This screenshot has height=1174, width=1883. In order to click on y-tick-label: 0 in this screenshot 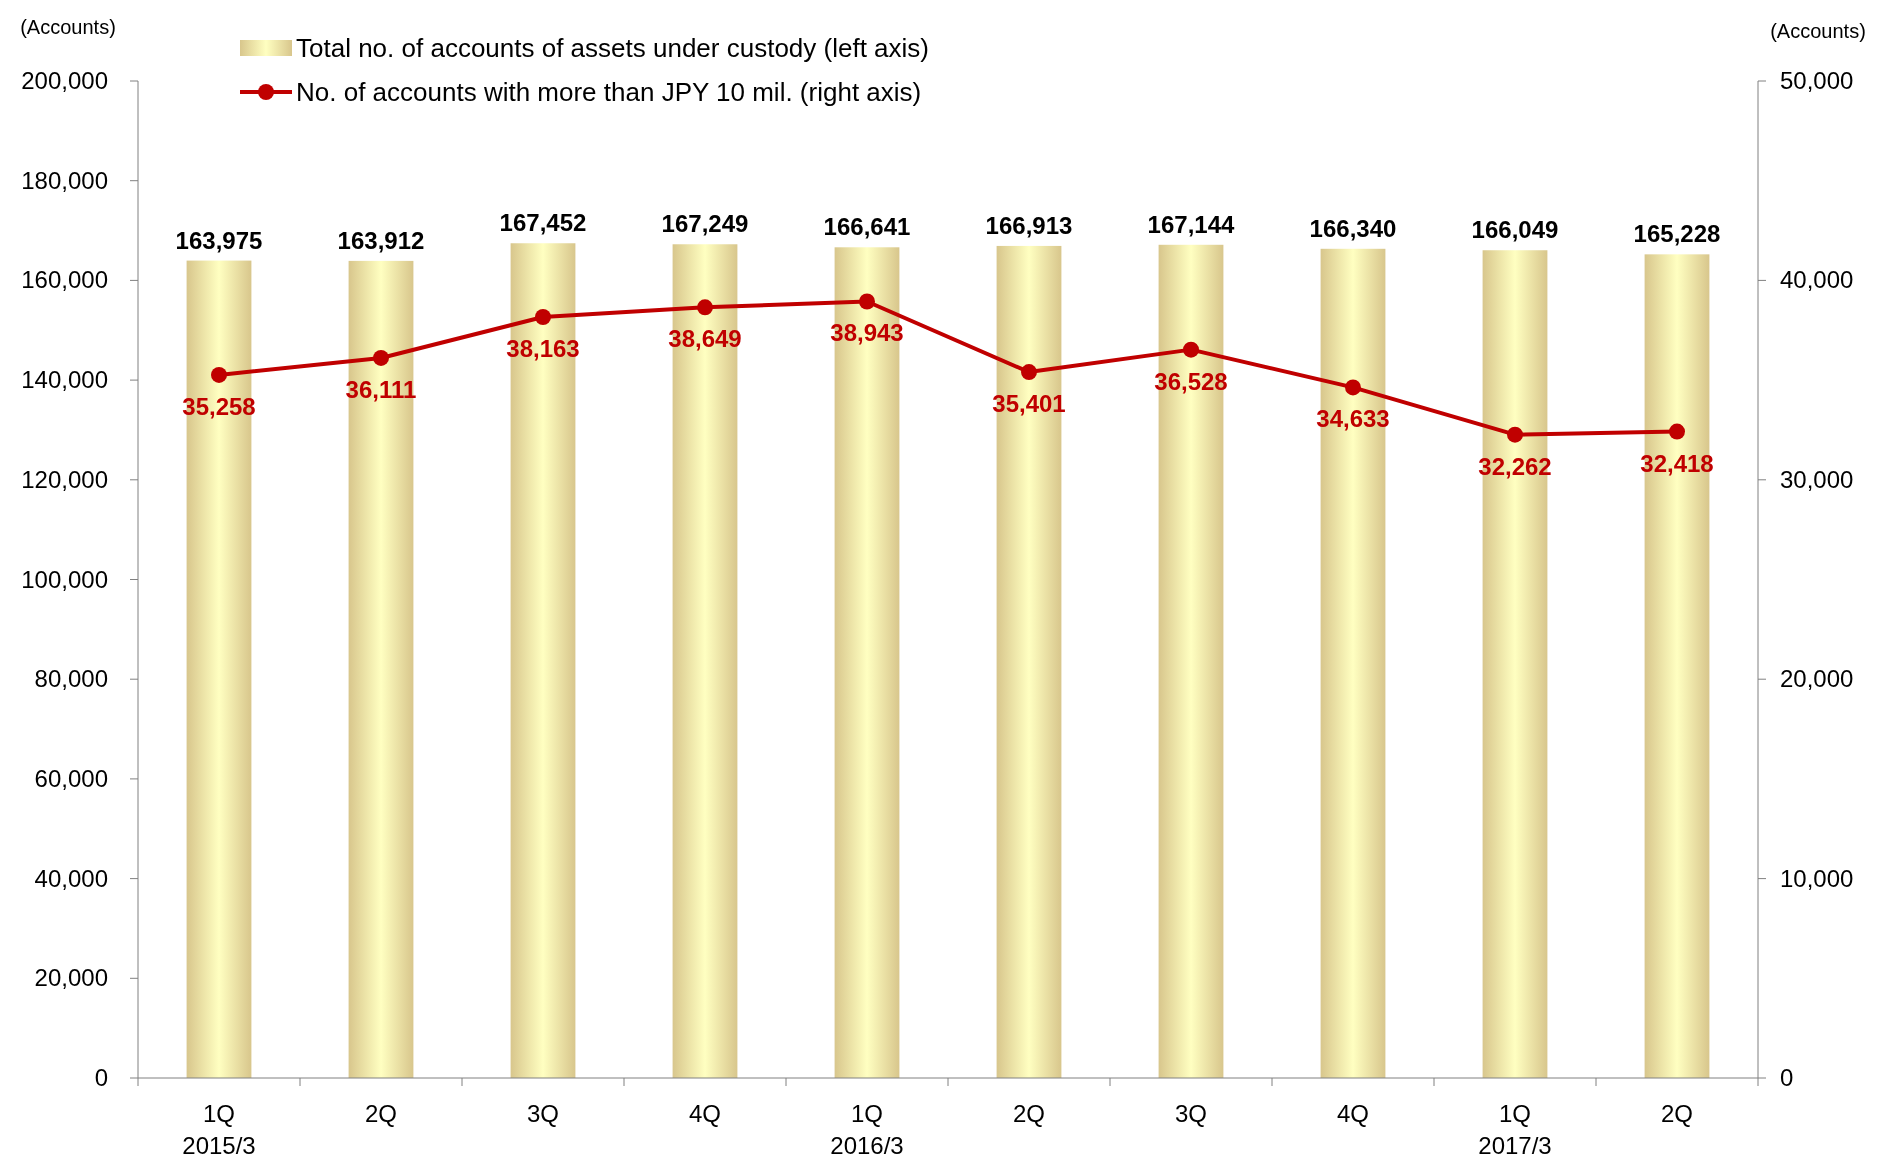, I will do `click(101, 1077)`.